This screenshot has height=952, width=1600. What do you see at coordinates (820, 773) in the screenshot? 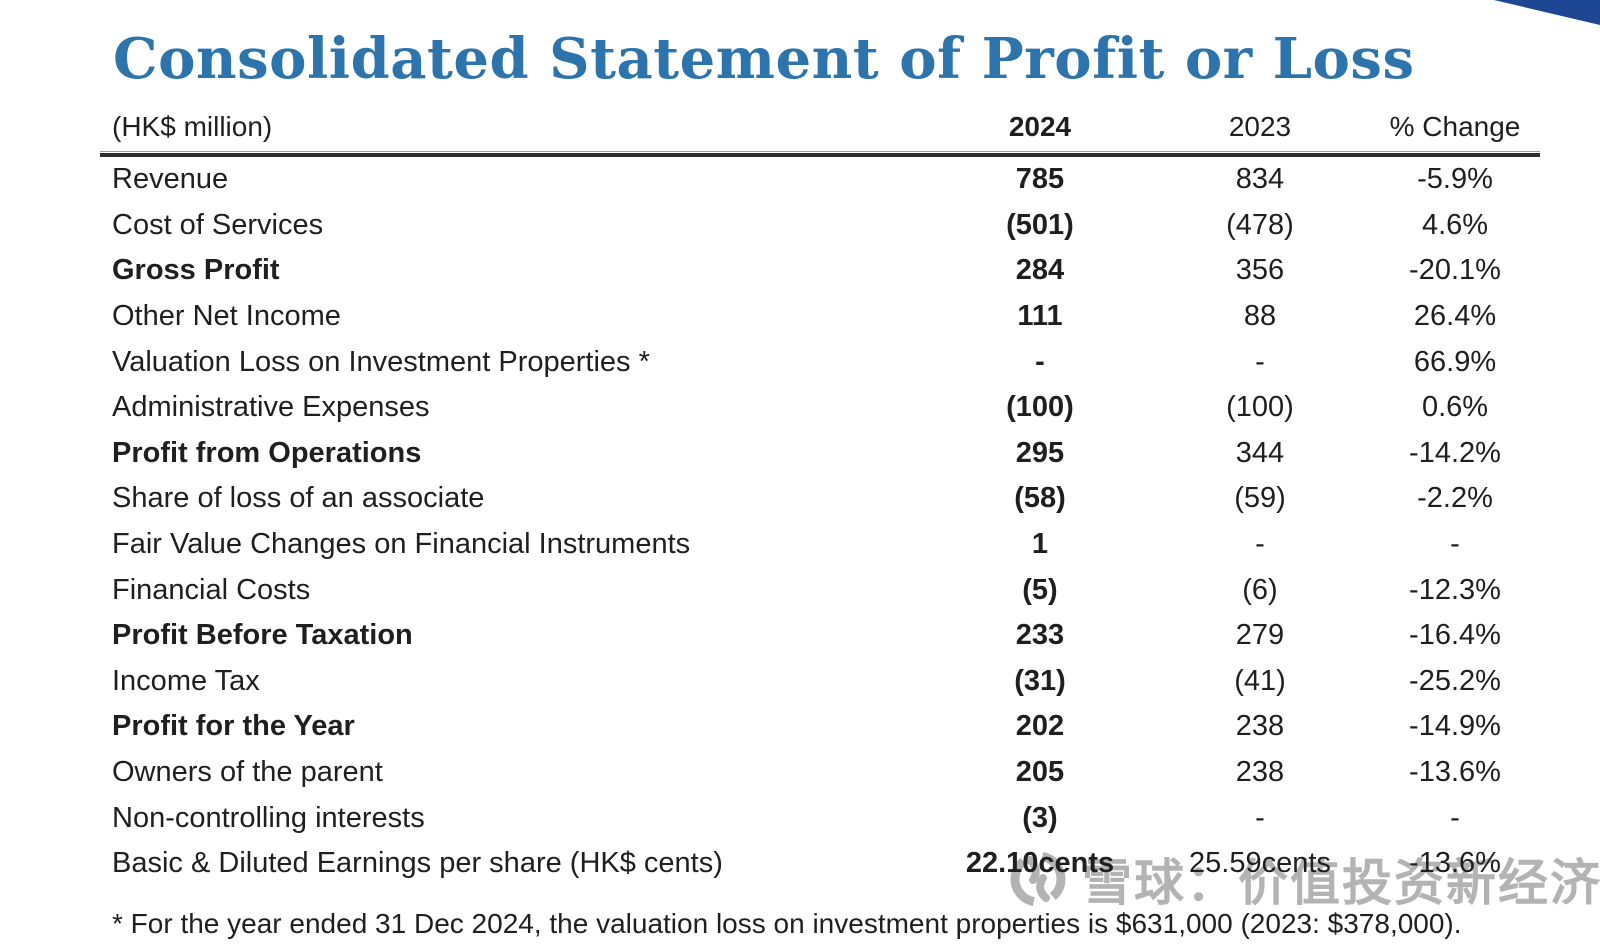
I see `table-row: Owners of the parent 205 238 -13.6%` at bounding box center [820, 773].